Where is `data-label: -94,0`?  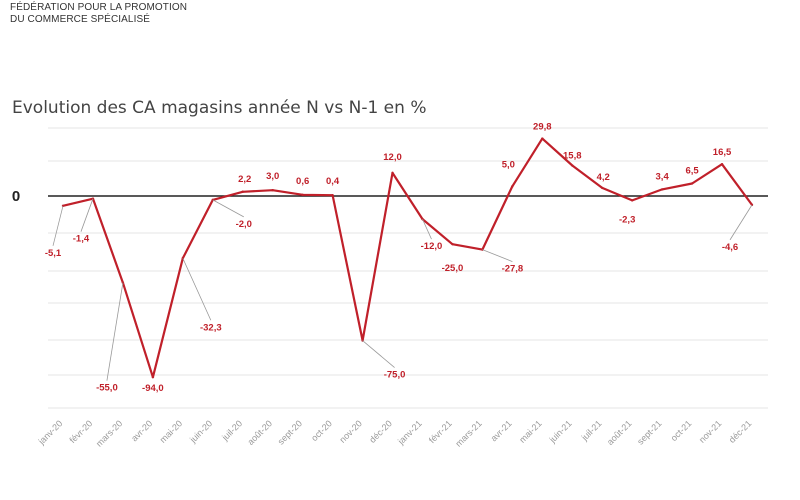
data-label: -94,0 is located at coordinates (153, 388).